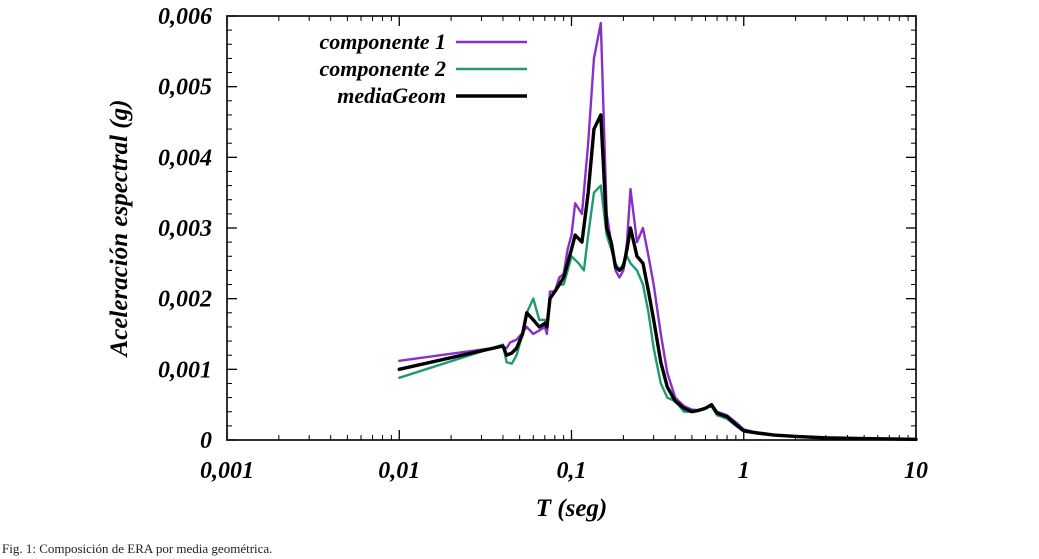 Image resolution: width=1039 pixels, height=559 pixels. What do you see at coordinates (744, 471) in the screenshot?
I see `x-tick-label: 1` at bounding box center [744, 471].